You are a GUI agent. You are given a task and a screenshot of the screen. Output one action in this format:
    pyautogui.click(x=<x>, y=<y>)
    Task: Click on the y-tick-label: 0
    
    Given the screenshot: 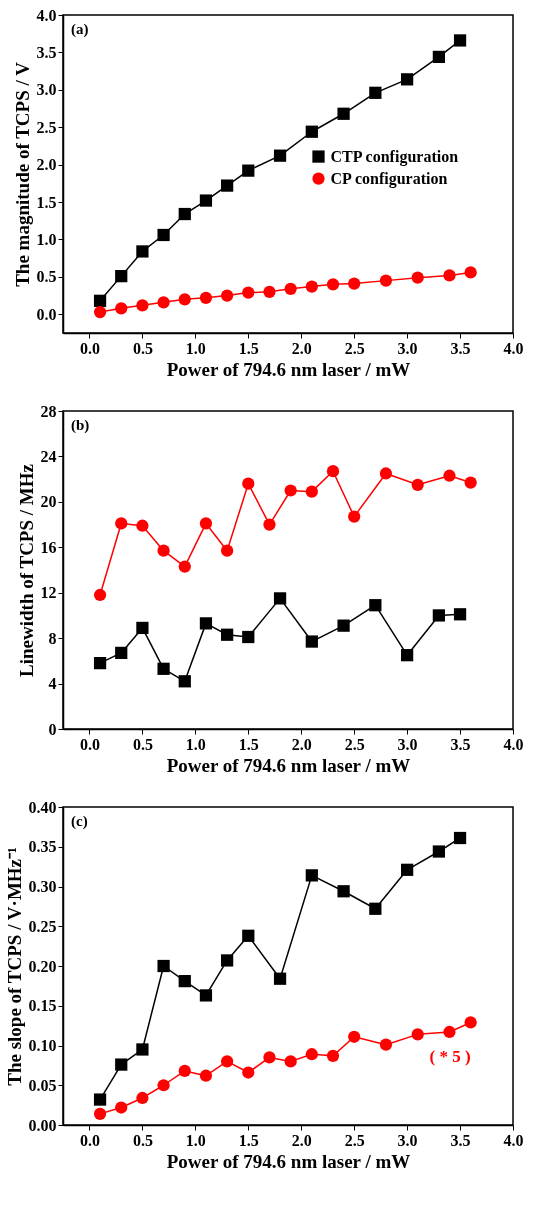 What is the action you would take?
    pyautogui.click(x=52, y=729)
    